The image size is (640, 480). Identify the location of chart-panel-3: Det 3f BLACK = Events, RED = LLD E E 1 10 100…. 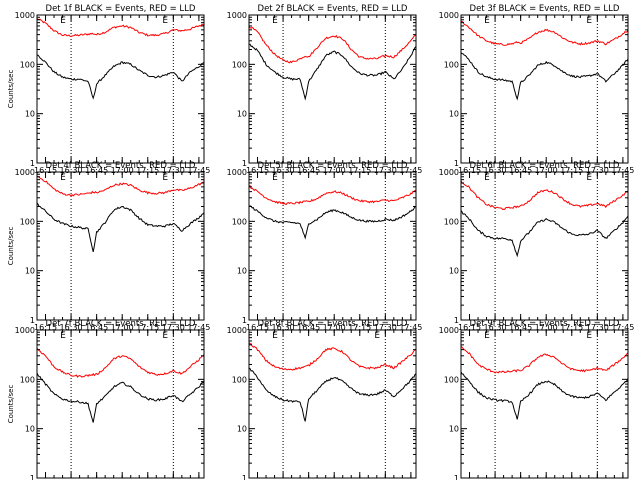
(537, 89).